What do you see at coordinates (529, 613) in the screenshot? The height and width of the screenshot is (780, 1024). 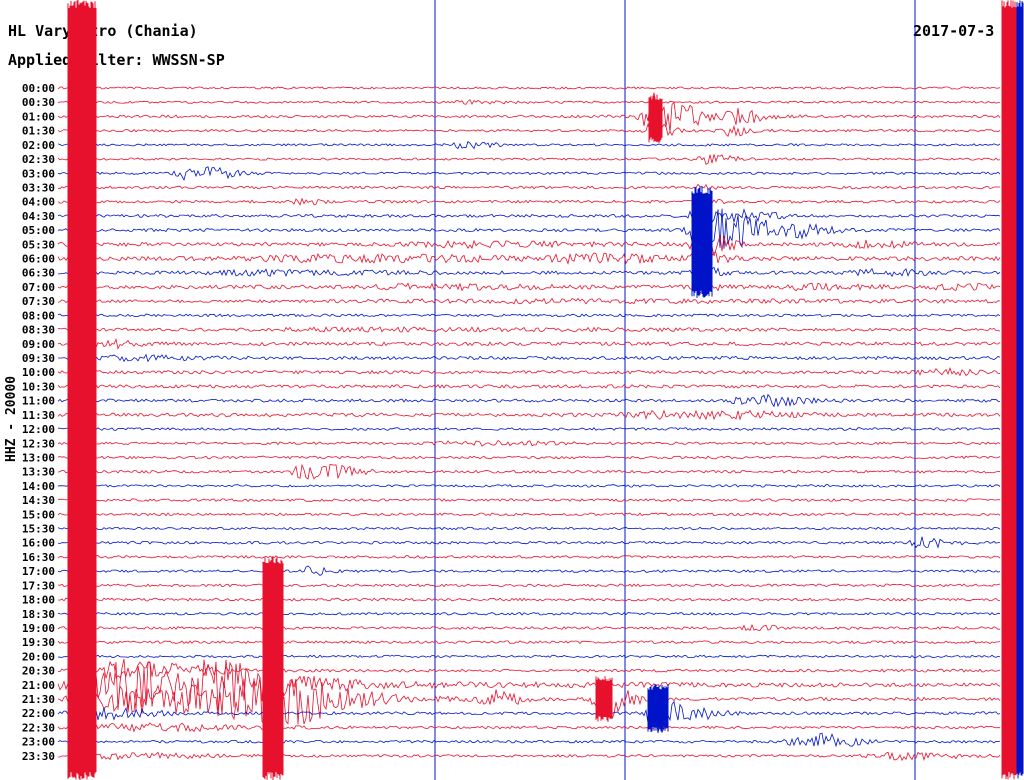 I see `trace-18:30` at bounding box center [529, 613].